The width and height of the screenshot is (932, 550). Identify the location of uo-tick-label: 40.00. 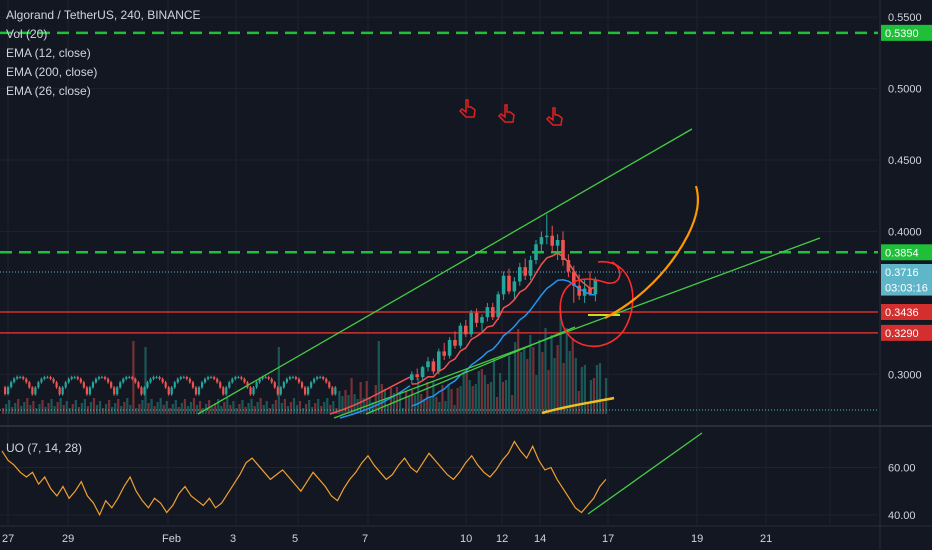
(902, 516).